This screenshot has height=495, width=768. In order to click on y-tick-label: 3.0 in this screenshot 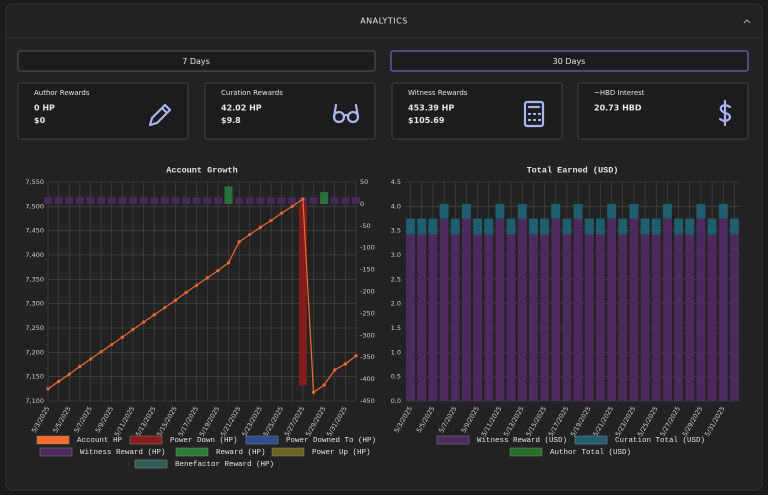, I will do `click(396, 255)`.